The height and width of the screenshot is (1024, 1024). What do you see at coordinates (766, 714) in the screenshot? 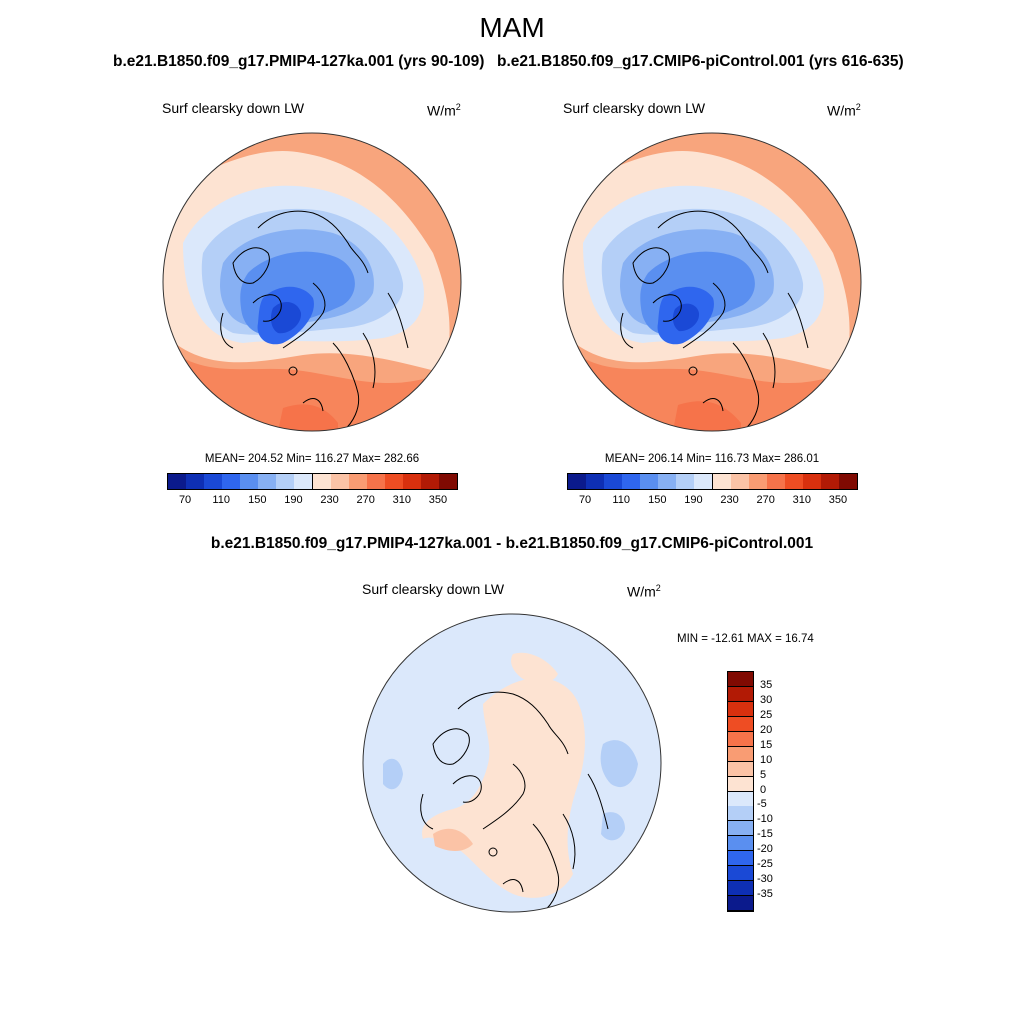
I see `difference-colorbar-tick-label: 25` at bounding box center [766, 714].